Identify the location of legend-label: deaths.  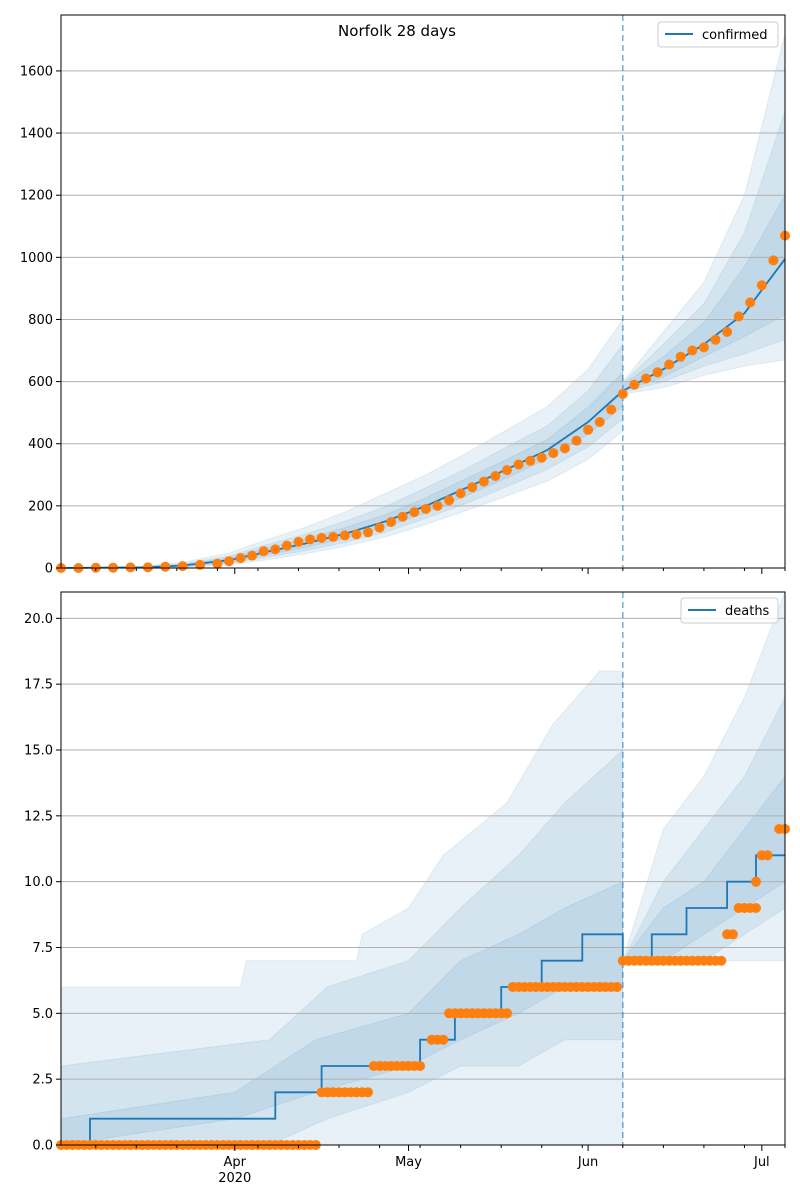
(747, 611).